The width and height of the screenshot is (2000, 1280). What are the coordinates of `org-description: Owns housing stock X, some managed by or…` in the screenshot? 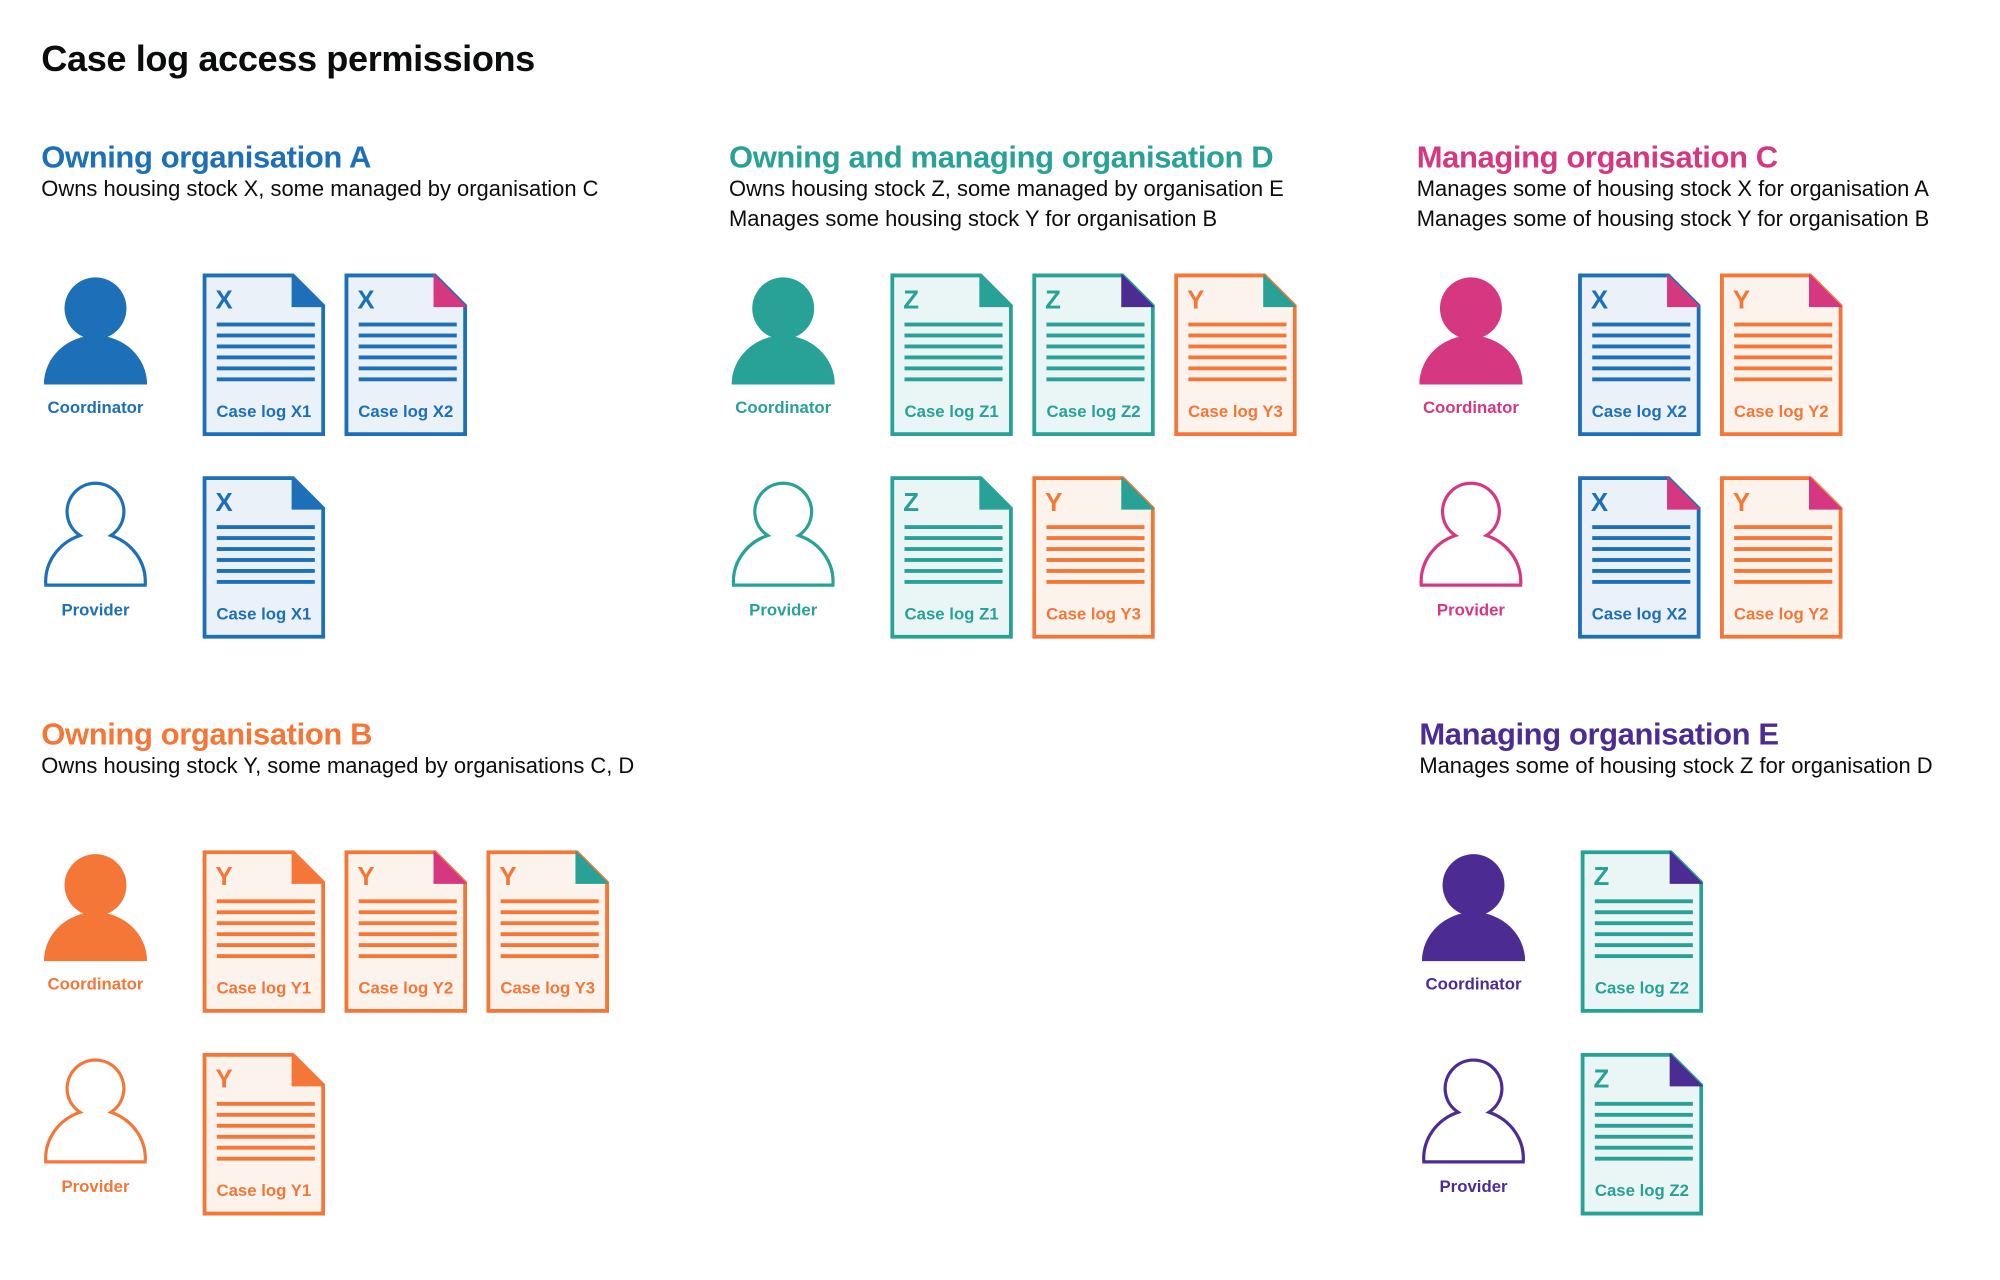 It's located at (319, 189).